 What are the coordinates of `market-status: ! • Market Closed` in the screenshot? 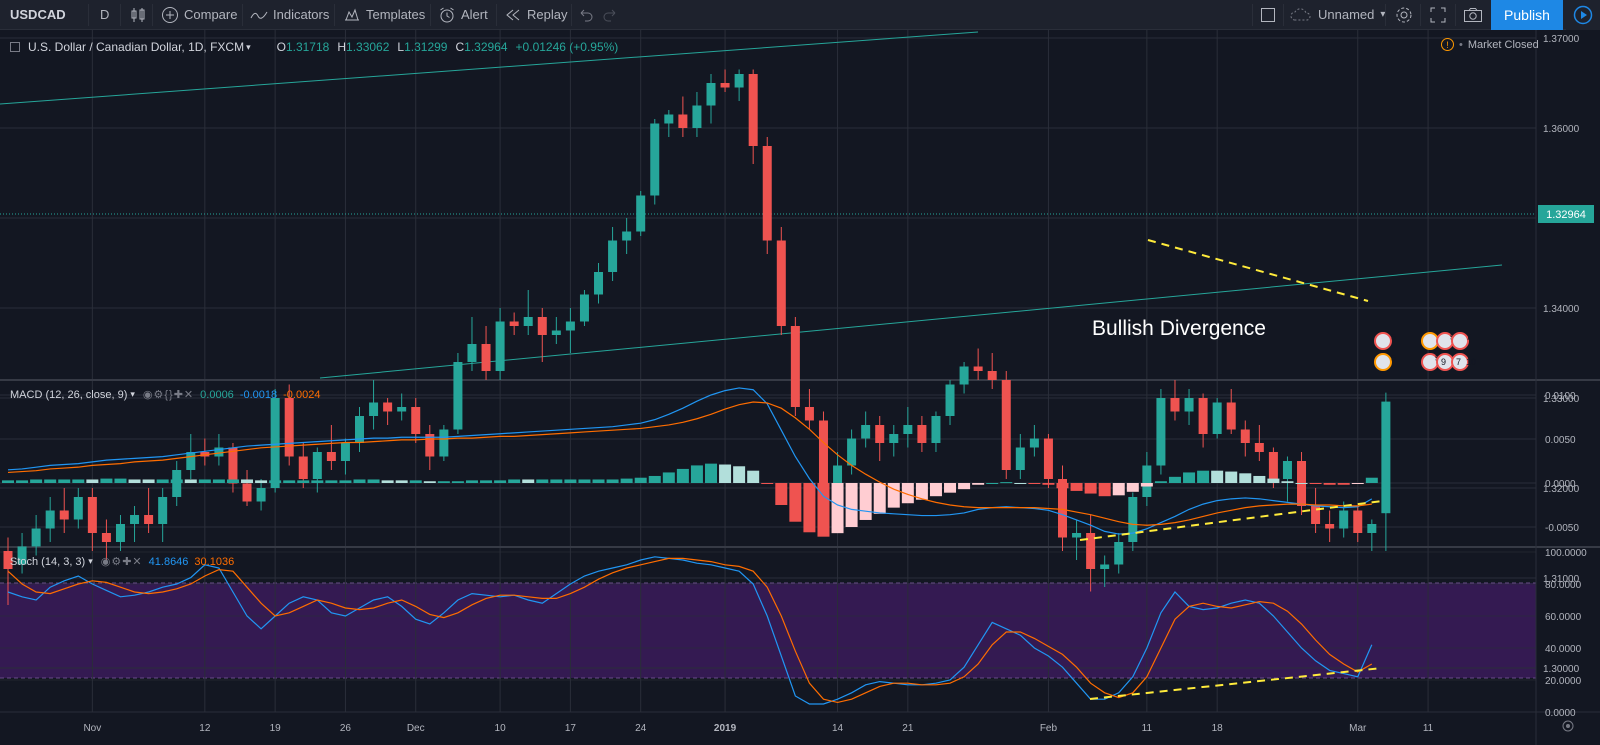 It's located at (1490, 44).